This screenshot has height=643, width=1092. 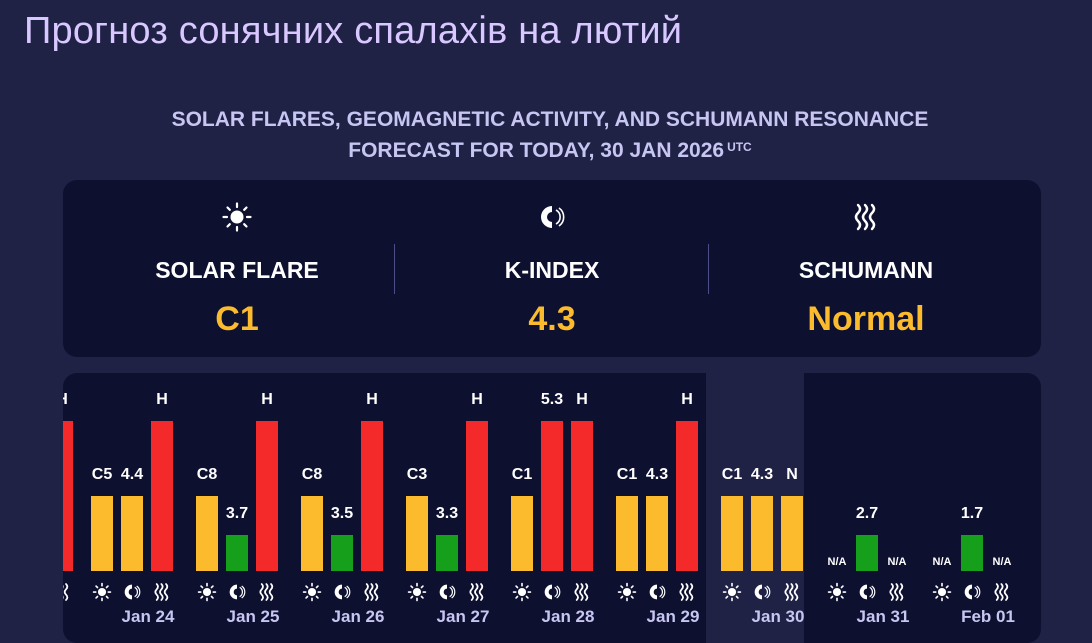 I want to click on day-label: Jan 31, so click(x=883, y=616).